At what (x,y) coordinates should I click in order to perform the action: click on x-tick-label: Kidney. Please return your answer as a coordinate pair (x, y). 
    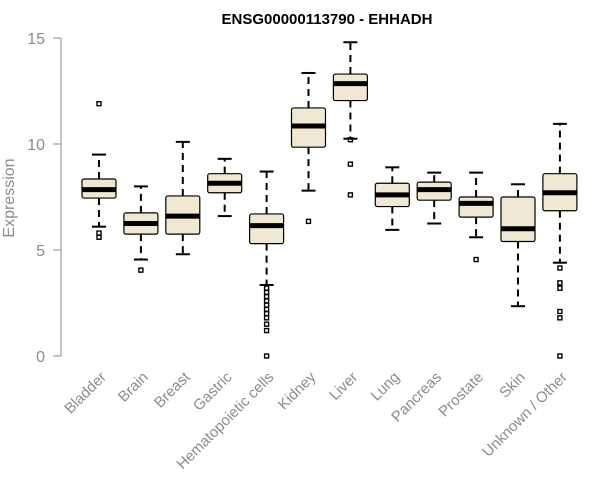
    Looking at the image, I should click on (297, 390).